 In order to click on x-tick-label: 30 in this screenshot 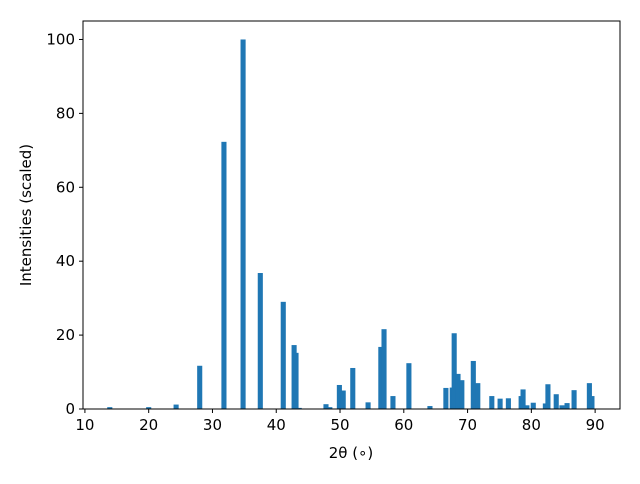, I will do `click(212, 425)`.